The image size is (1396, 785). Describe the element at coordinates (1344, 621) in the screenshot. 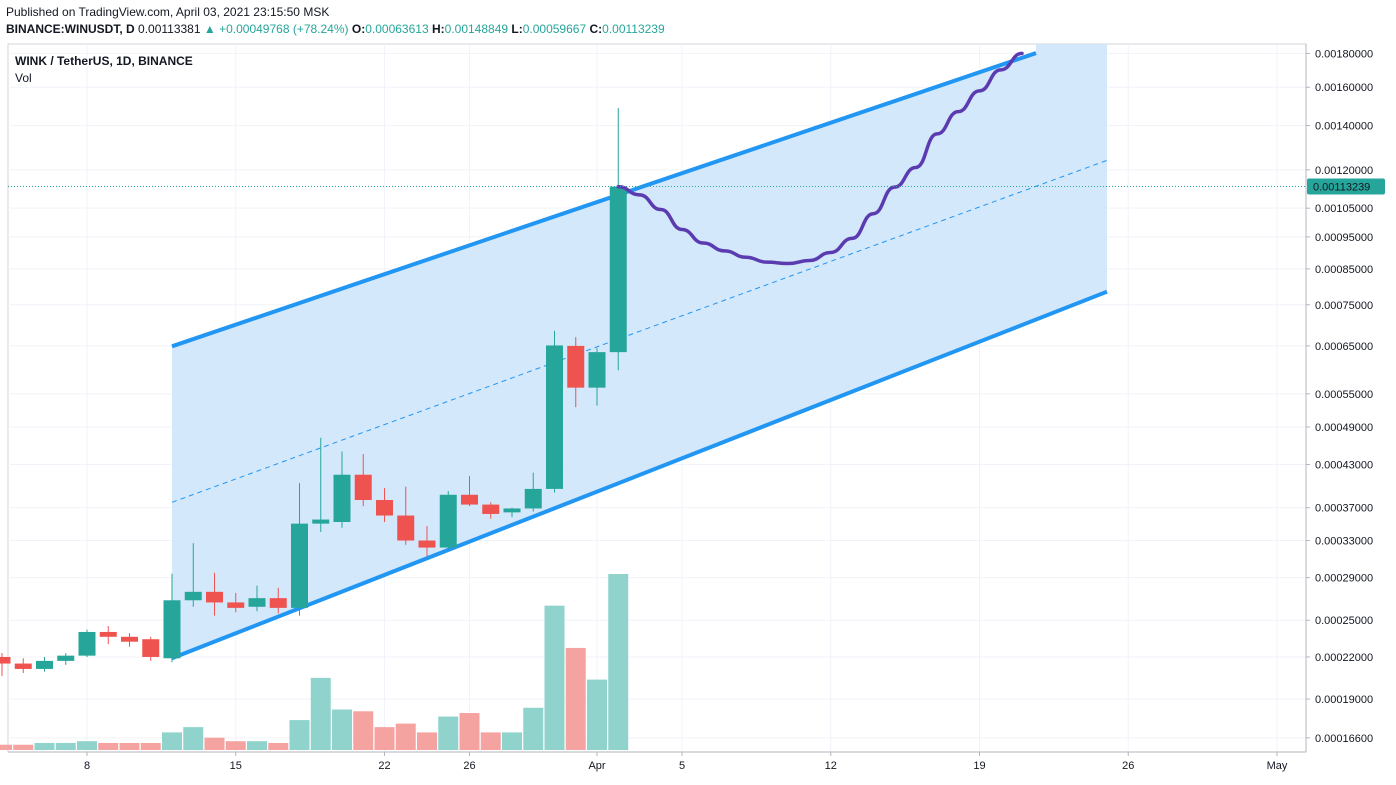

I see `price-tick-label: 0.00025000` at that location.